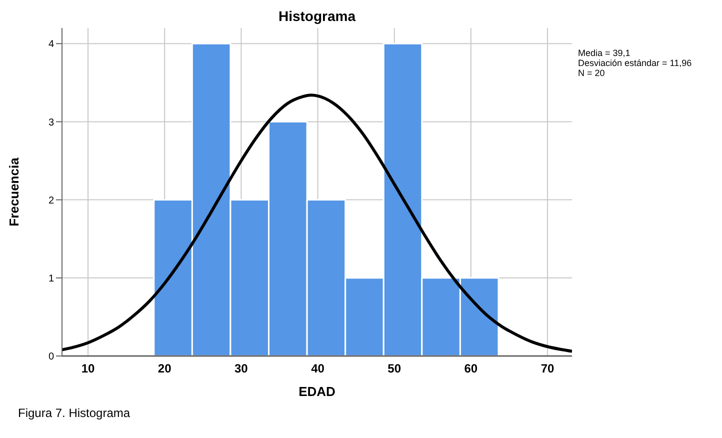 The width and height of the screenshot is (722, 438). Describe the element at coordinates (74, 413) in the screenshot. I see `text: Figura 7. Histograma` at that location.